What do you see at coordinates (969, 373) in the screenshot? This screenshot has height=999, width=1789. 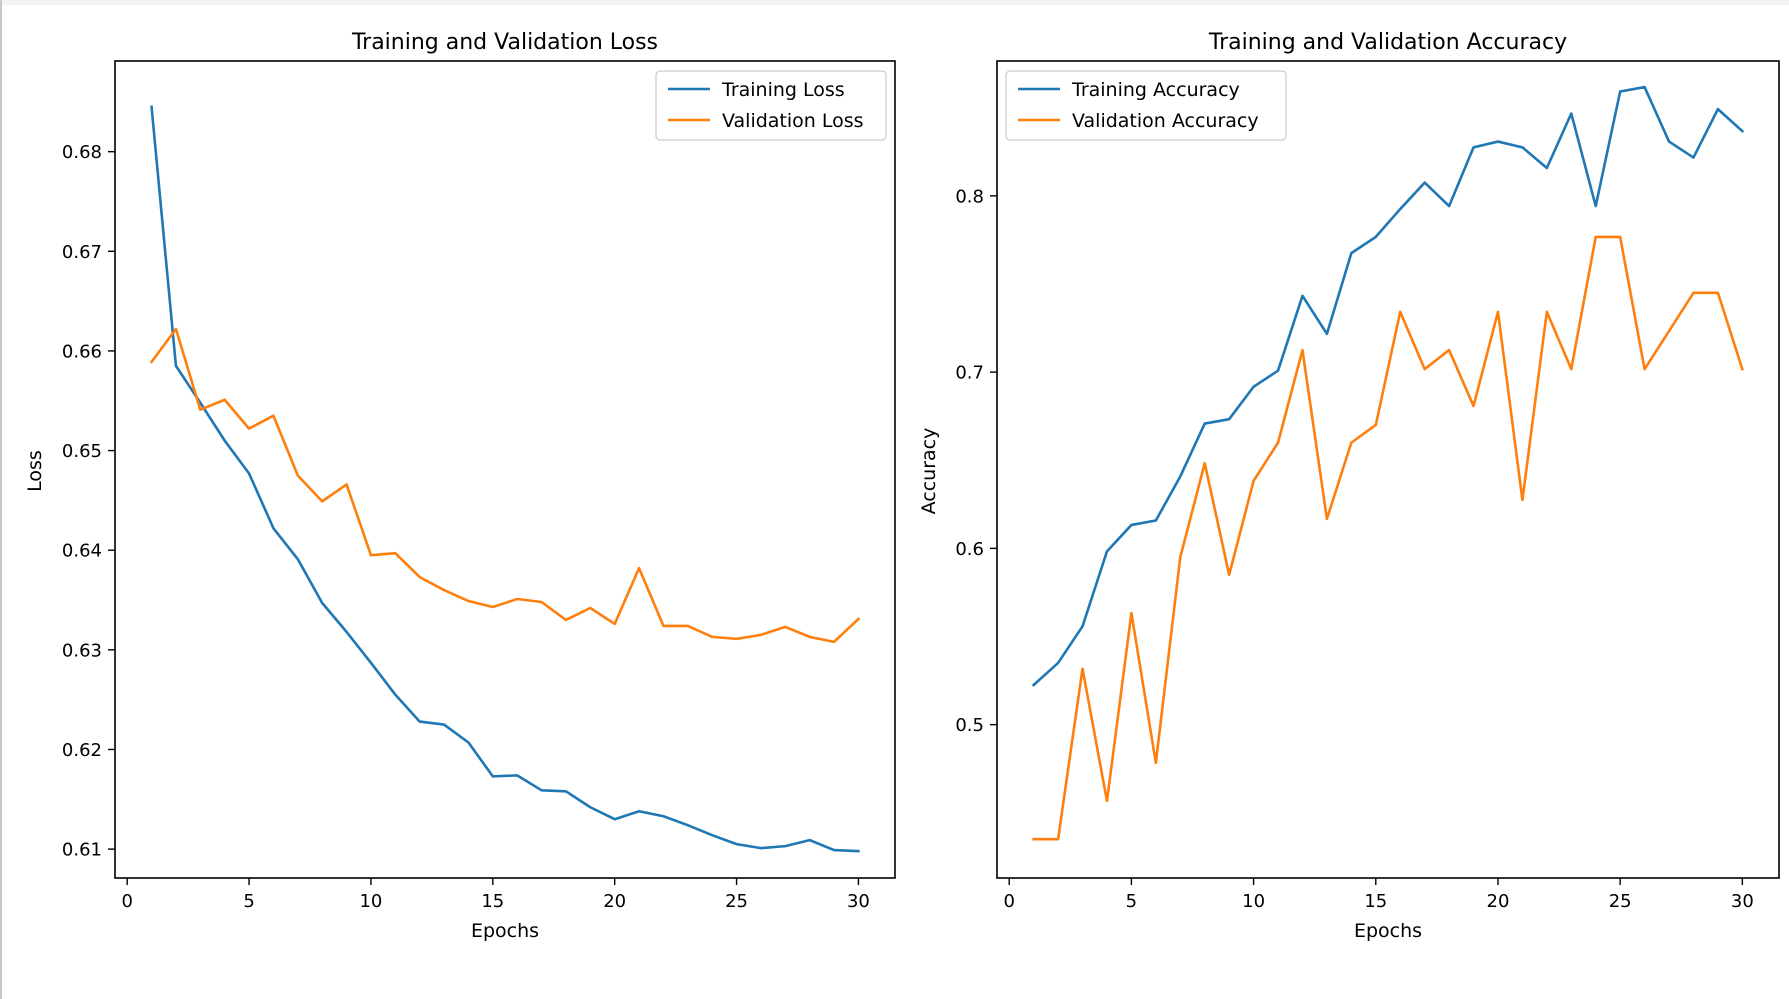 I see `accuracy-ytick-label: 0.7` at bounding box center [969, 373].